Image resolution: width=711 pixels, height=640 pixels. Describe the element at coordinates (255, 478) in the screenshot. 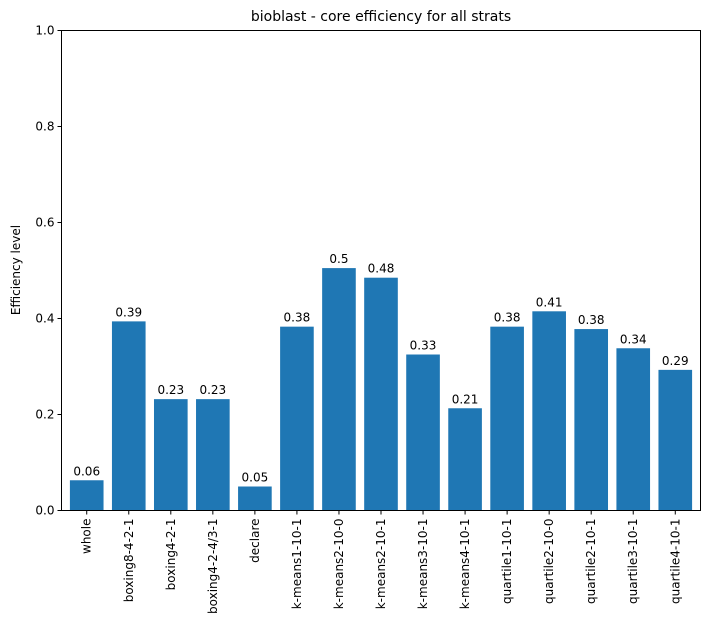

I see `data-label: 0.05` at that location.